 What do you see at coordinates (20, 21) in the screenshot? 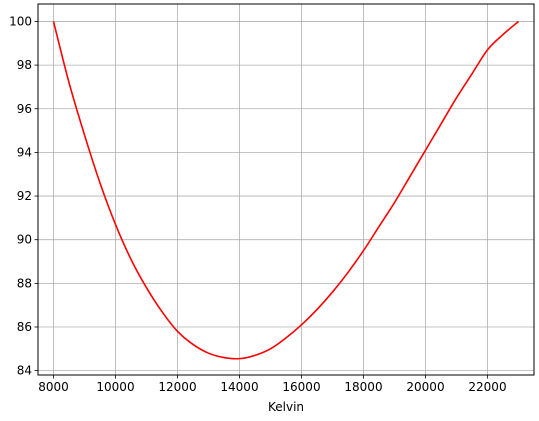
I see `y-tick-label: 100` at bounding box center [20, 21].